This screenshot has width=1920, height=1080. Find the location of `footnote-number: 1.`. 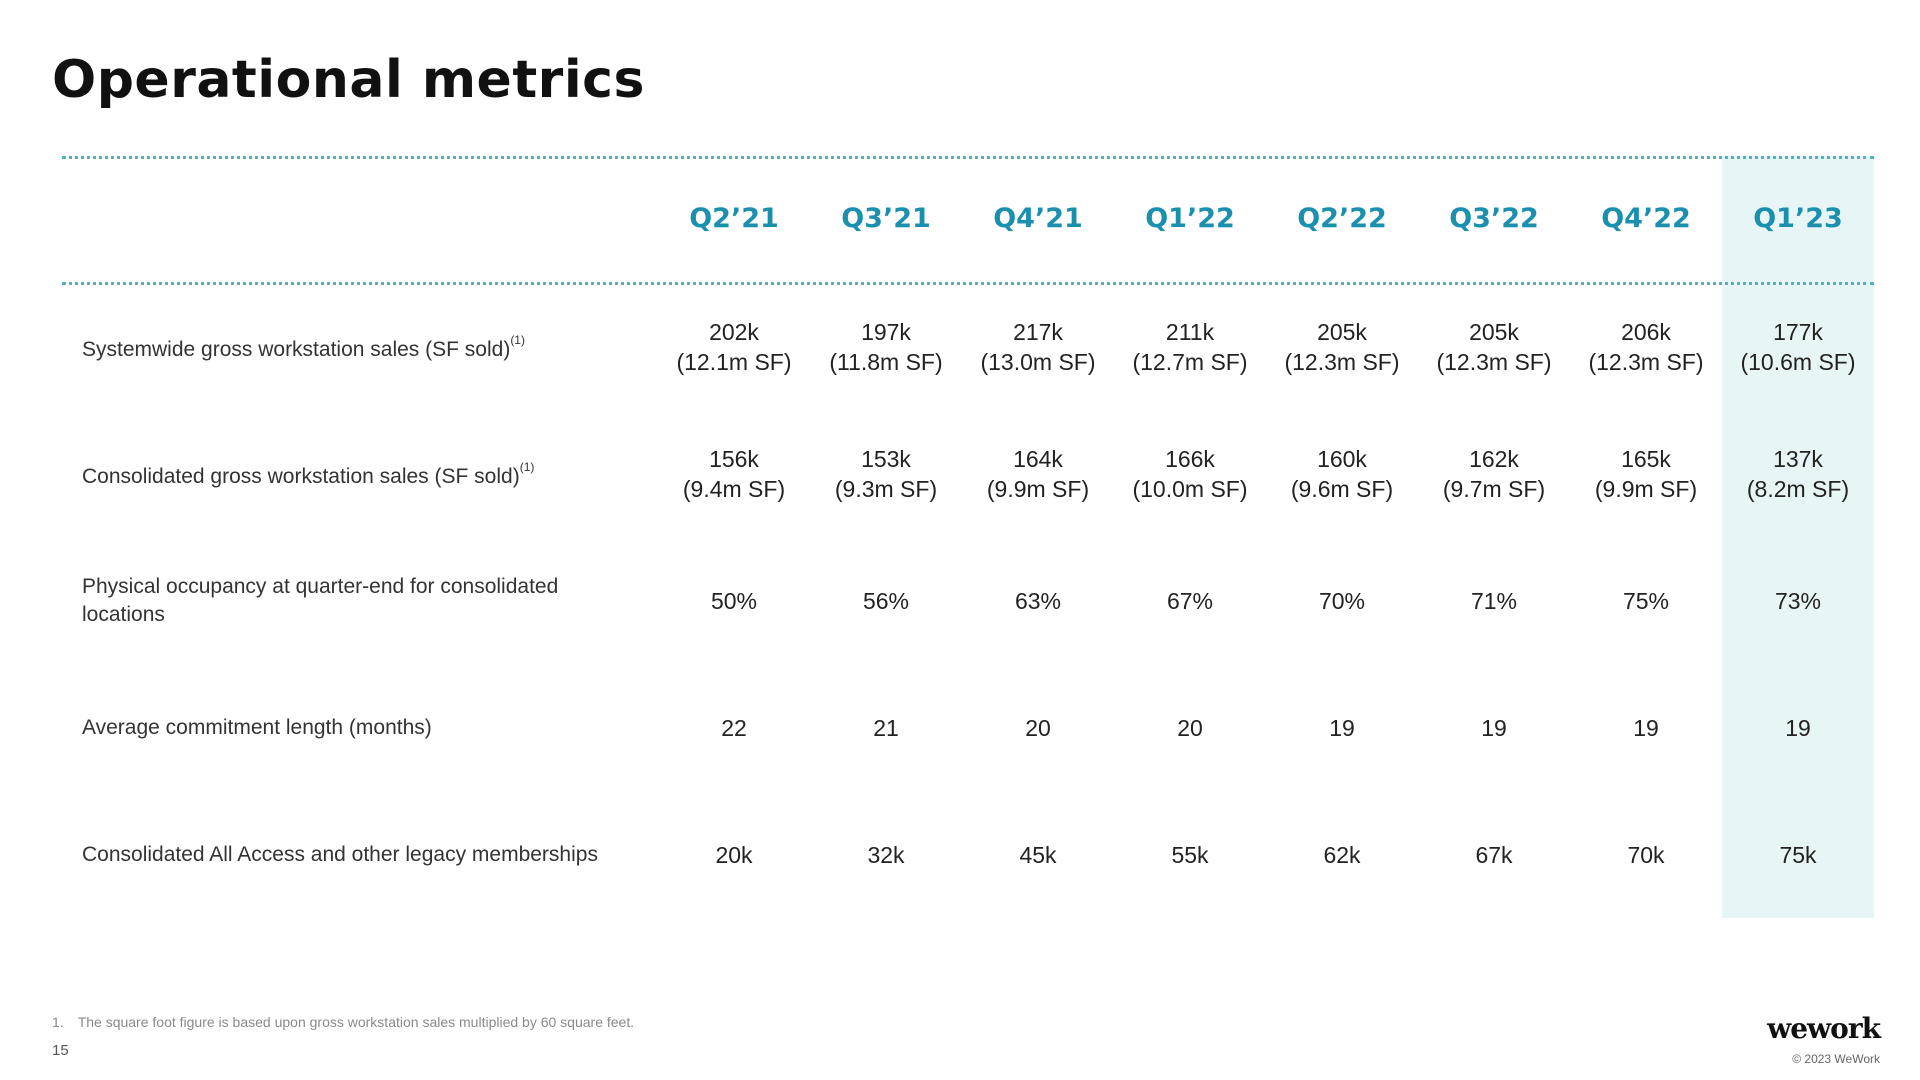

footnote-number: 1. is located at coordinates (58, 1022).